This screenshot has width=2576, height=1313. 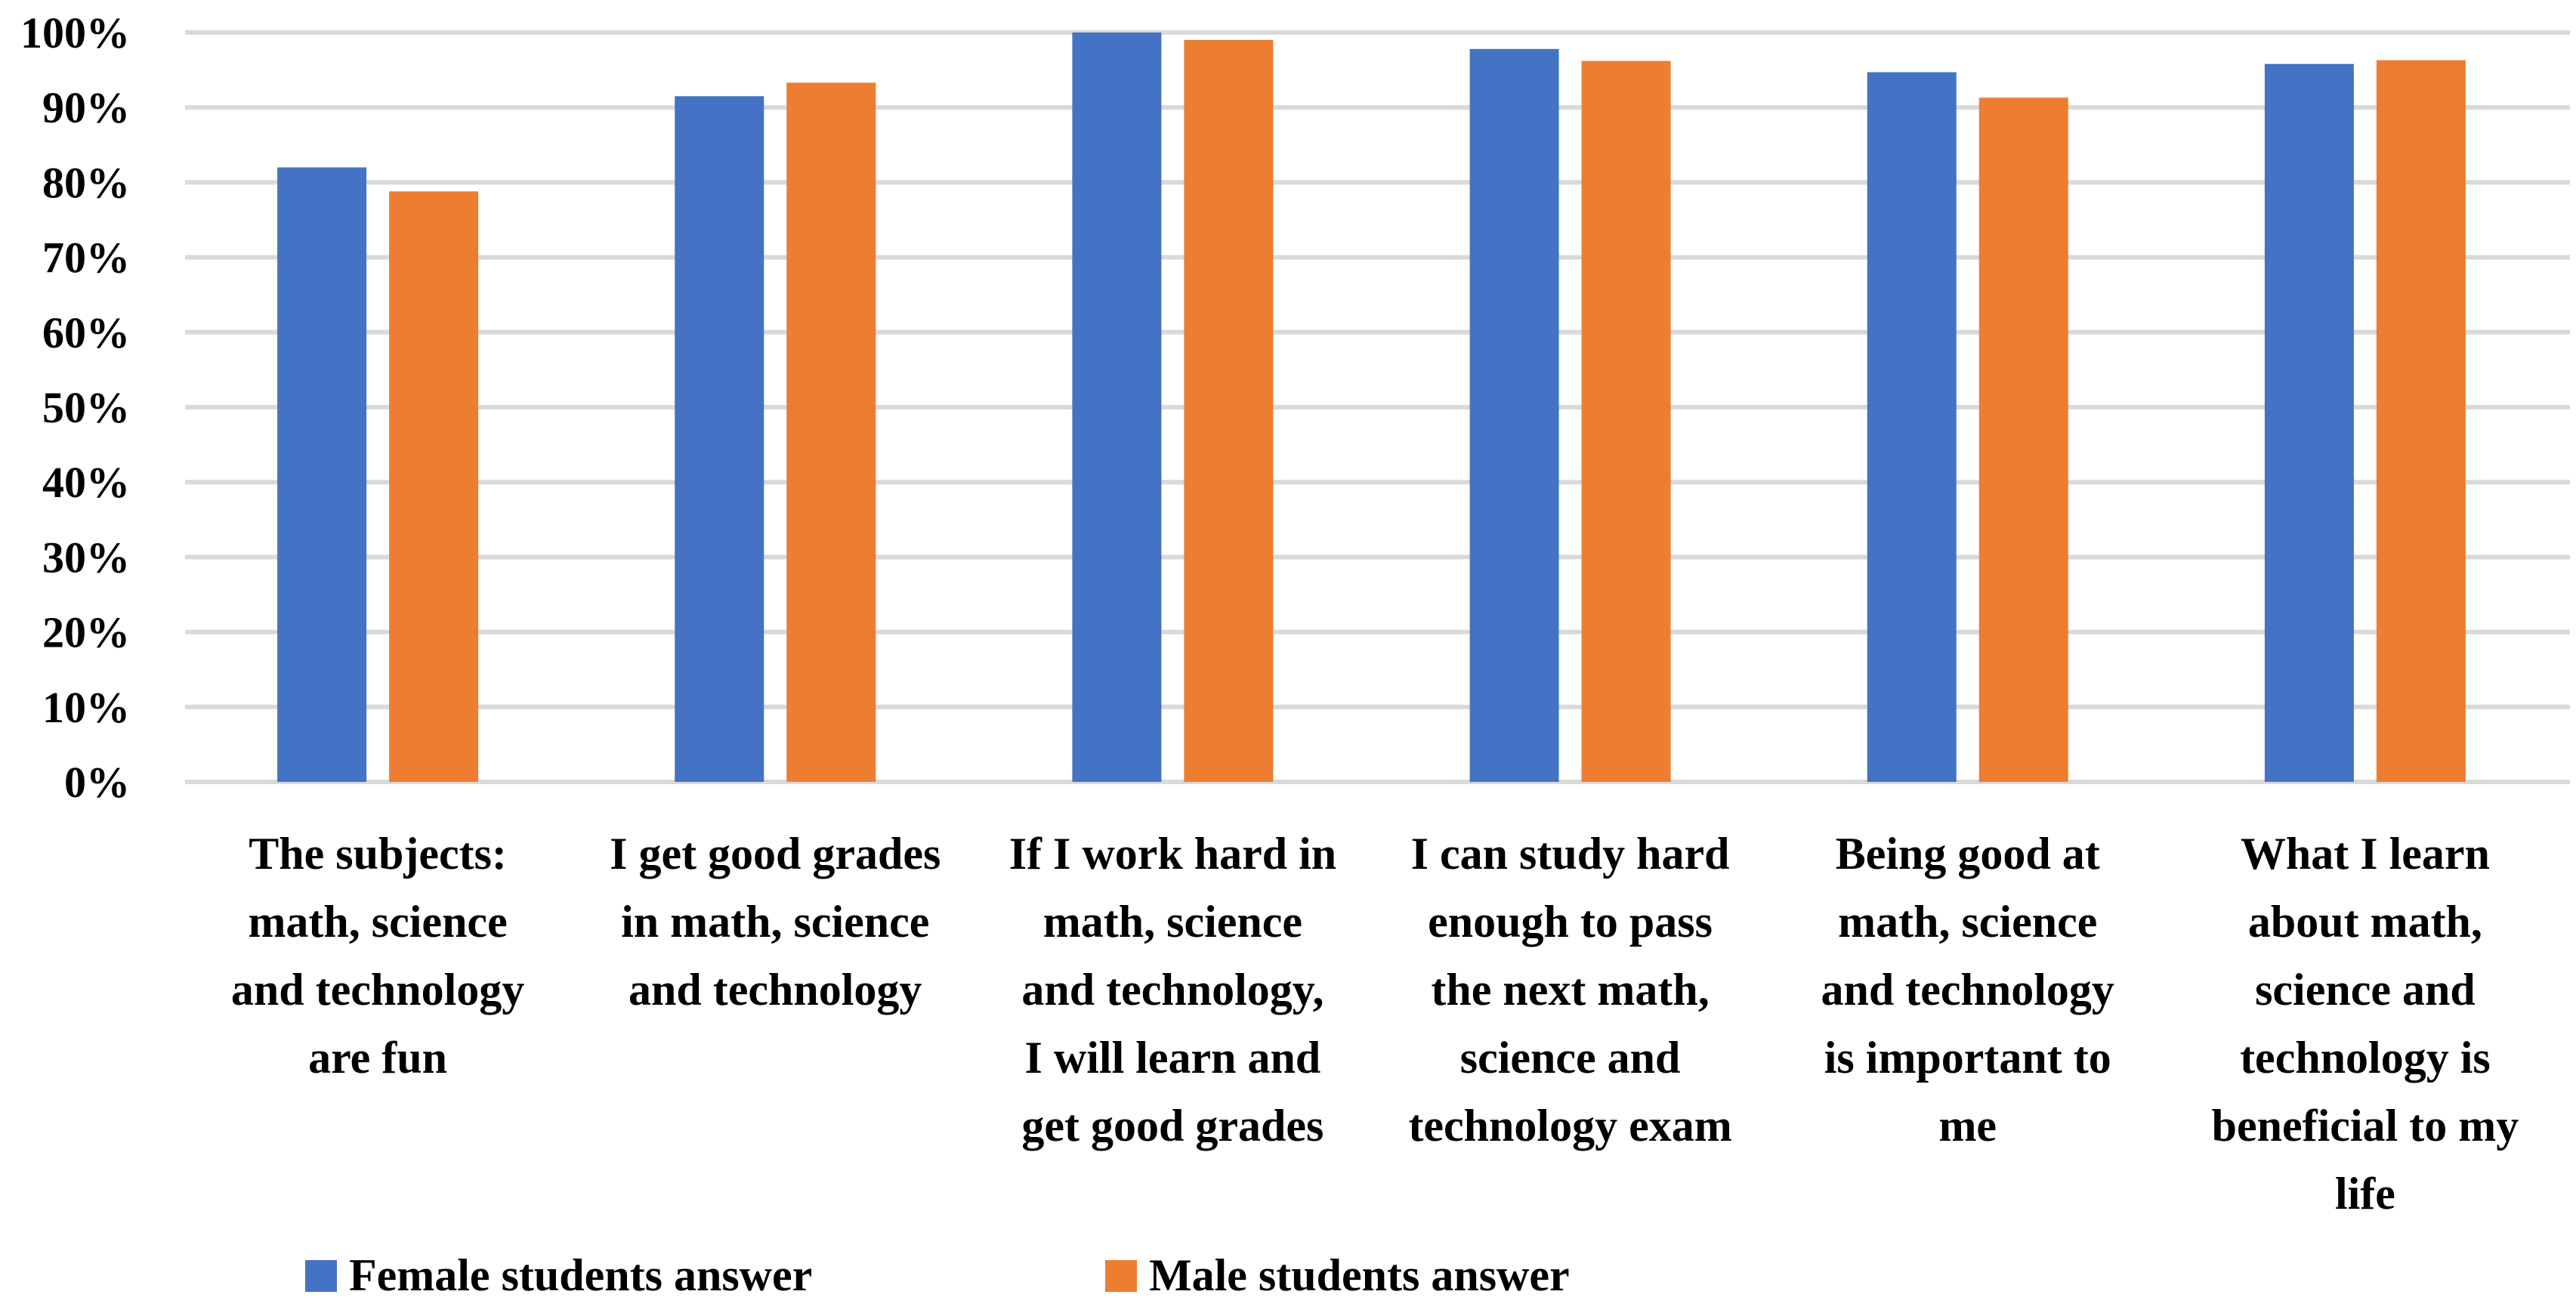 I want to click on y-tick-label: 80%, so click(x=86, y=182).